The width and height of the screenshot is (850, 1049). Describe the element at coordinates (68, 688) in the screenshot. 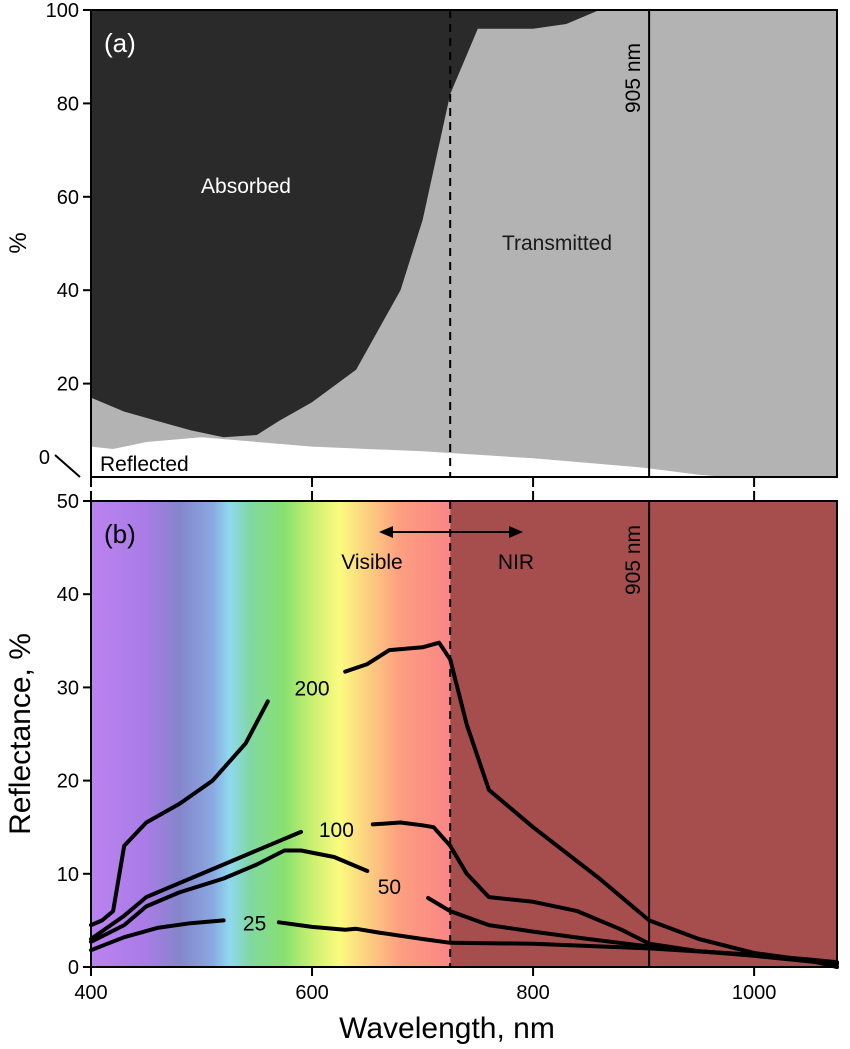

I see `y-tick-label: 30` at that location.